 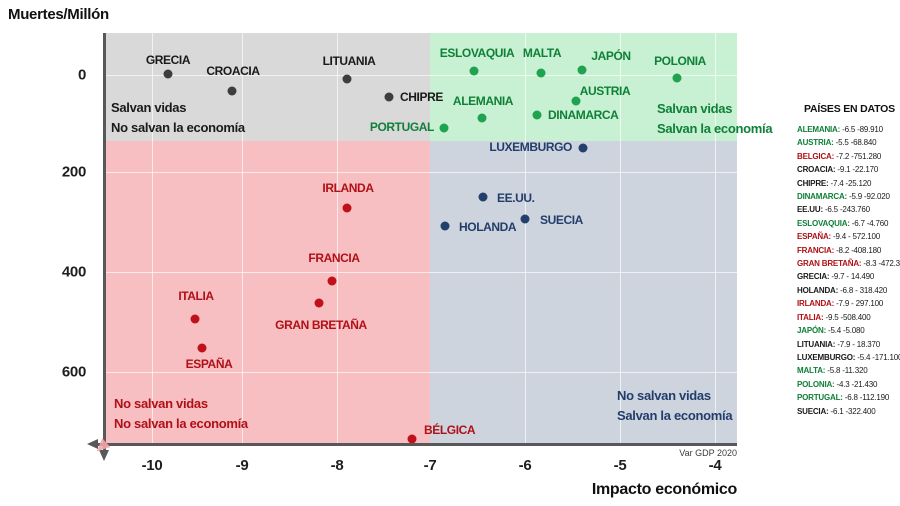 What do you see at coordinates (664, 489) in the screenshot?
I see `x-axis-title: Impacto económico` at bounding box center [664, 489].